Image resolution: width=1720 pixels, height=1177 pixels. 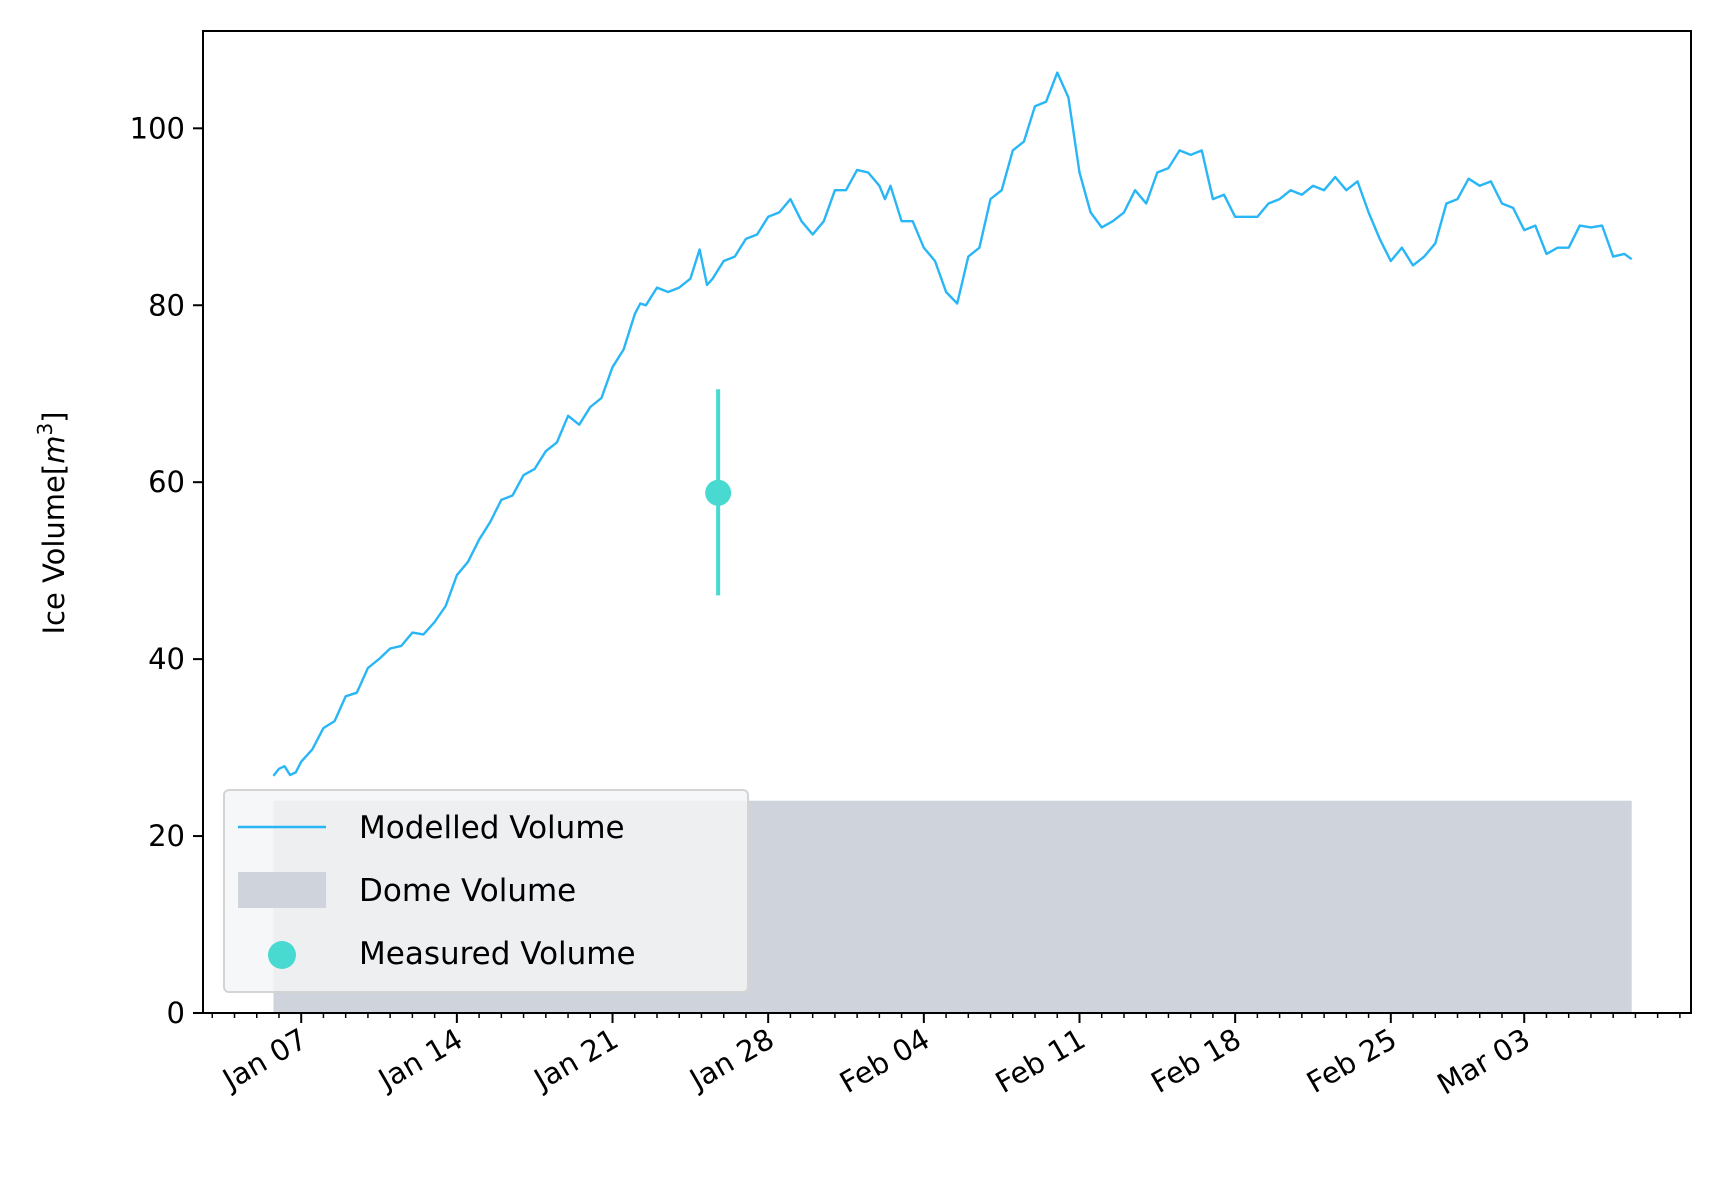 I want to click on y-axis-label: Ice Volume[m3], so click(x=52, y=522).